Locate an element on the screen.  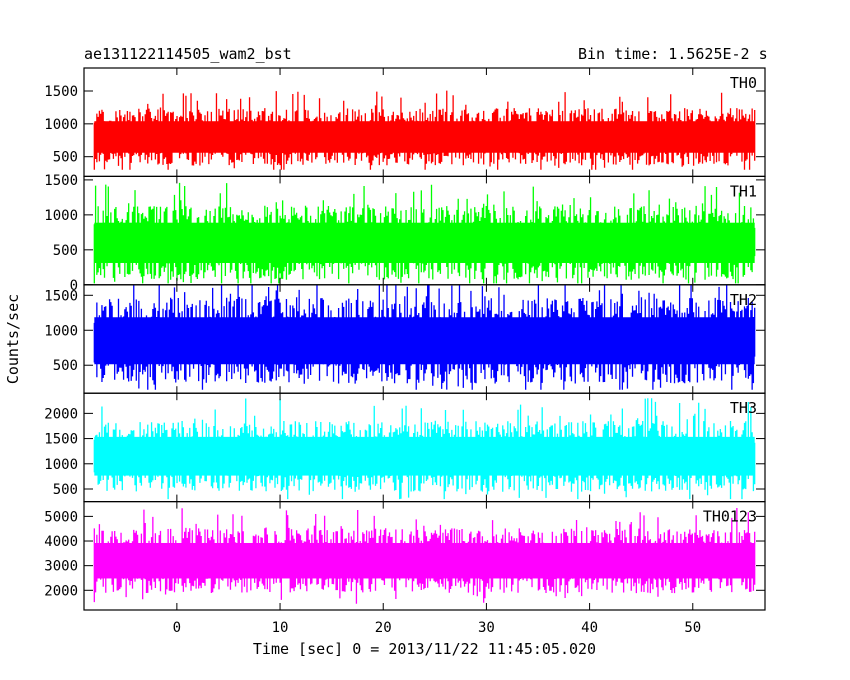
x-tick-label: 10 is located at coordinates (280, 628).